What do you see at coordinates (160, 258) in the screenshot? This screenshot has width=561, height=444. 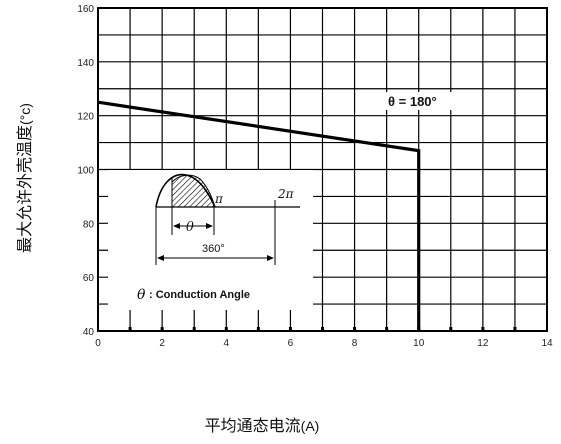 I see `inset-span-head-left` at bounding box center [160, 258].